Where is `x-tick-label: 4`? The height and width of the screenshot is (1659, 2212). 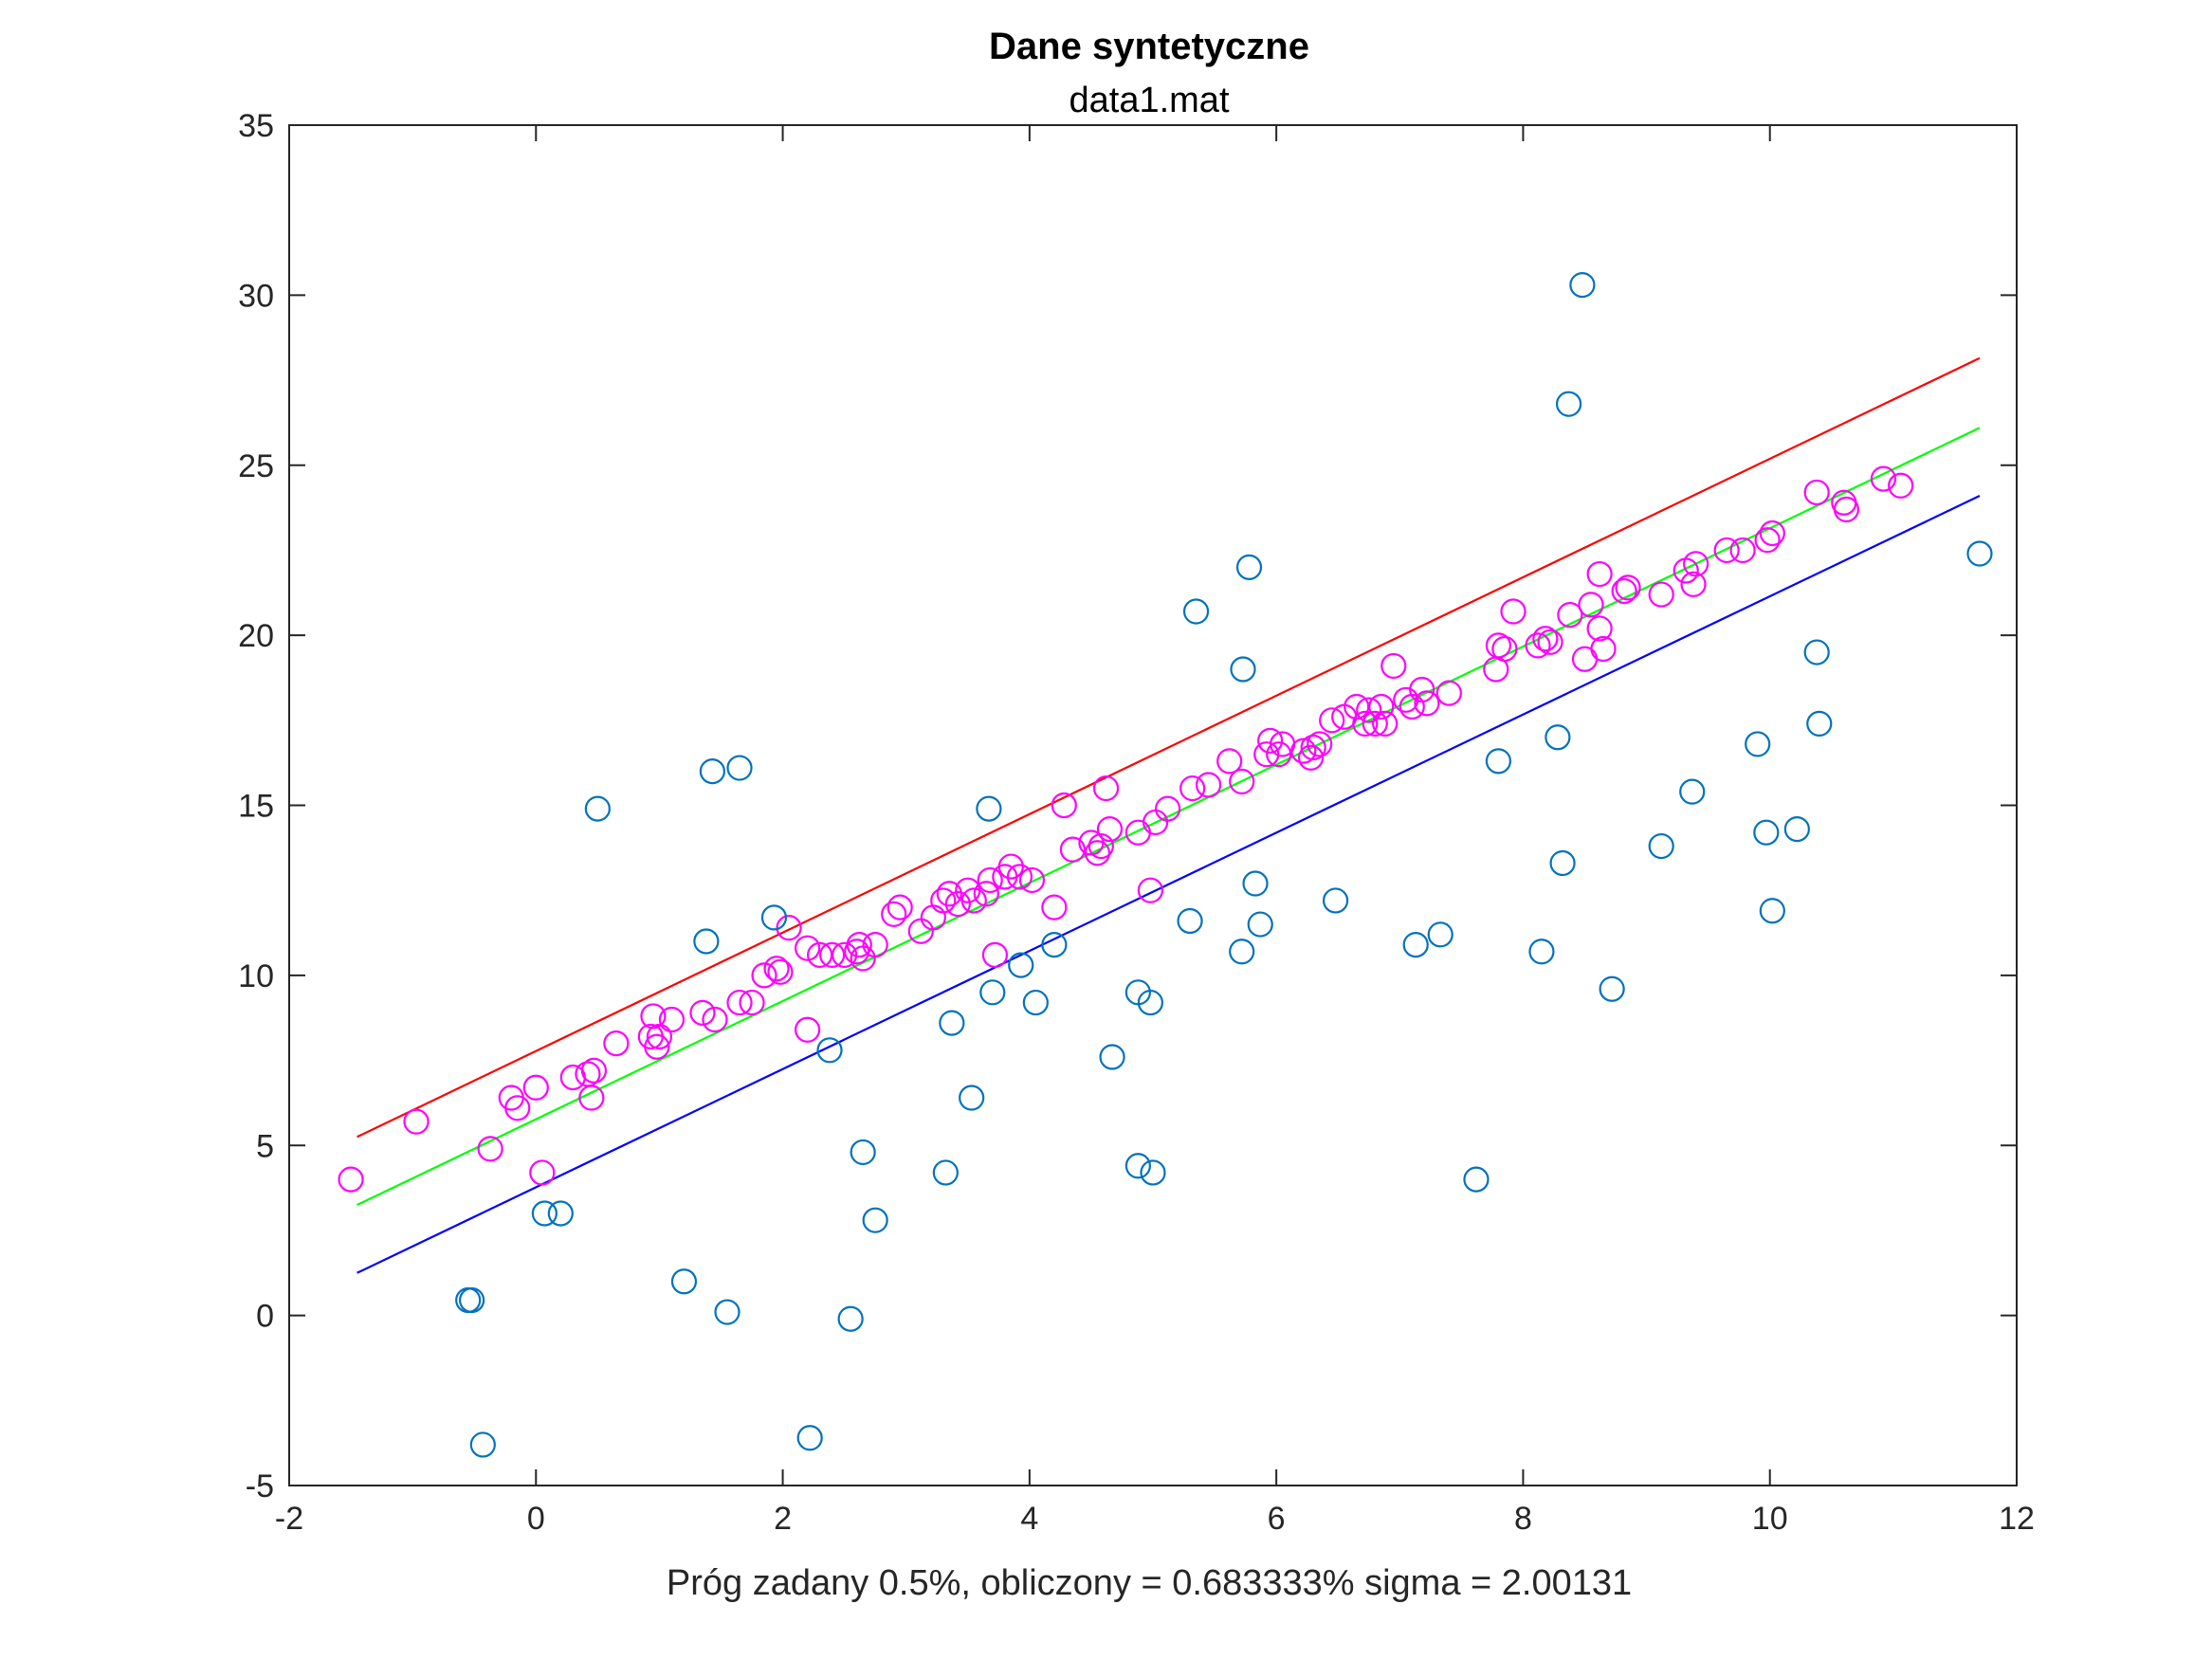
x-tick-label: 4 is located at coordinates (1029, 1519).